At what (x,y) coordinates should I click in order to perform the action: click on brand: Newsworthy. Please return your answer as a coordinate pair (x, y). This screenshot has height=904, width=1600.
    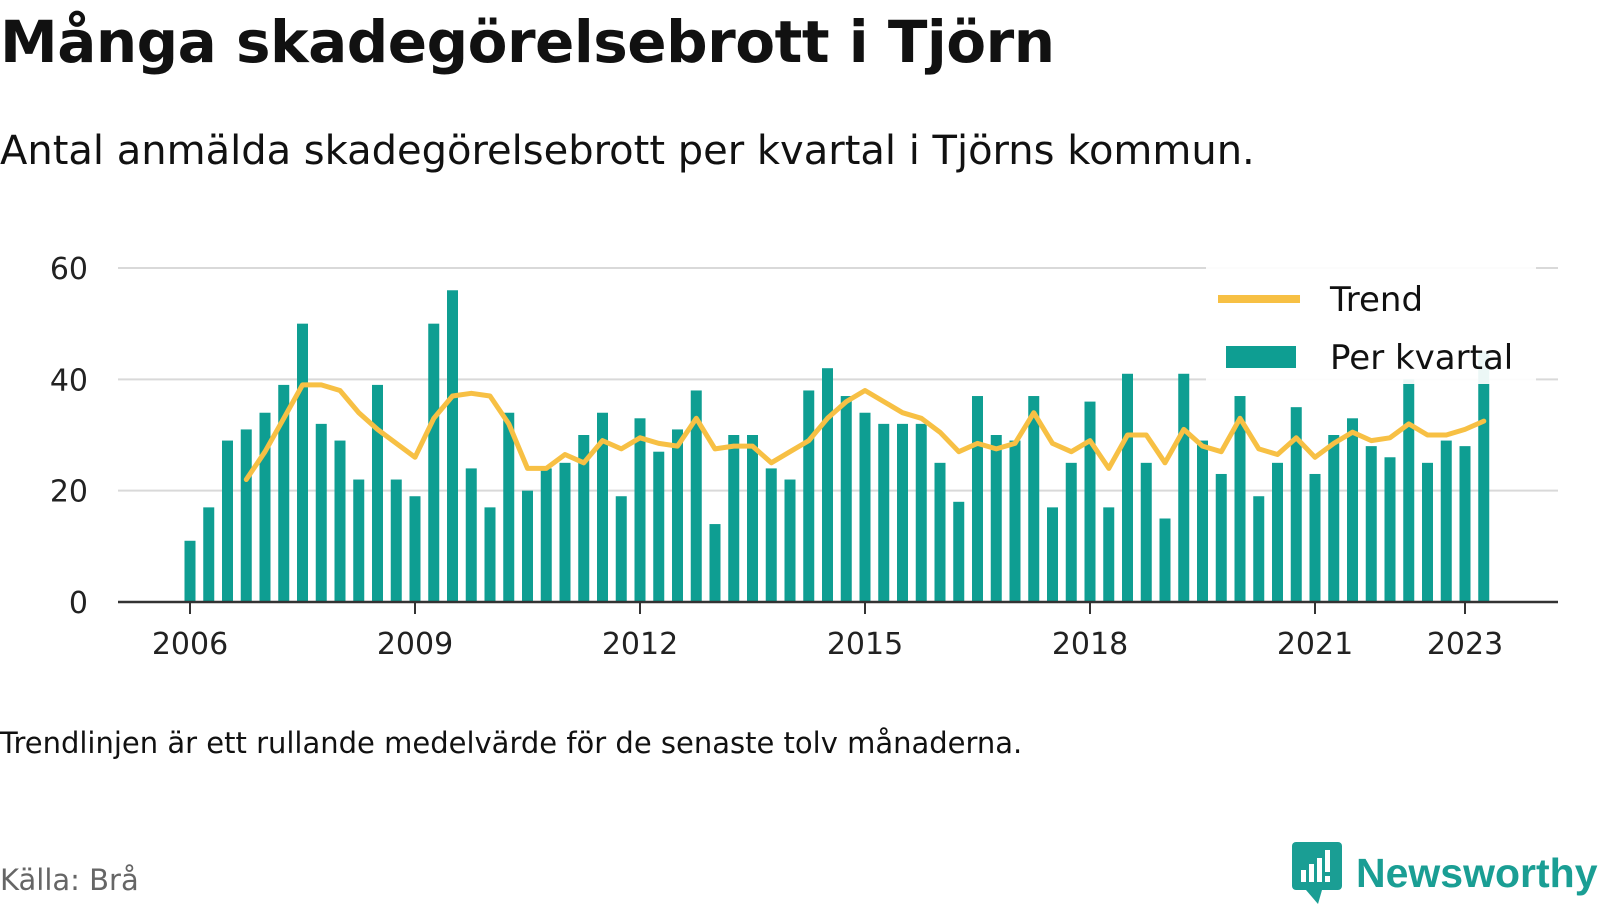
    Looking at the image, I should click on (1445, 873).